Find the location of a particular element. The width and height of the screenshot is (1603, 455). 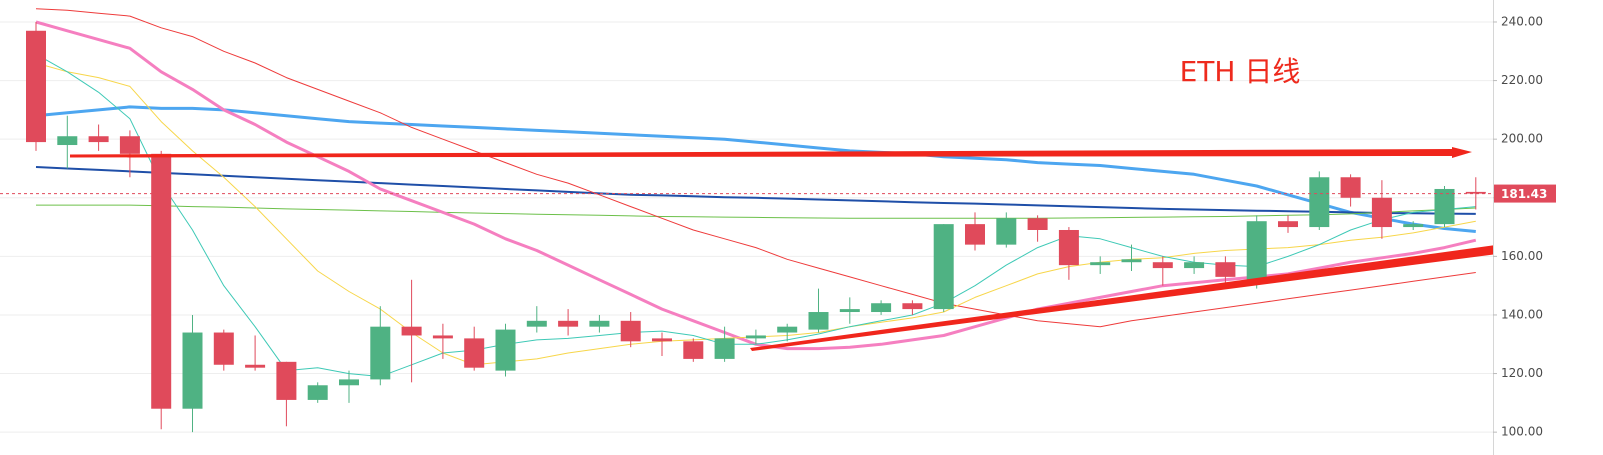

last-price-box is located at coordinates (1525, 193).